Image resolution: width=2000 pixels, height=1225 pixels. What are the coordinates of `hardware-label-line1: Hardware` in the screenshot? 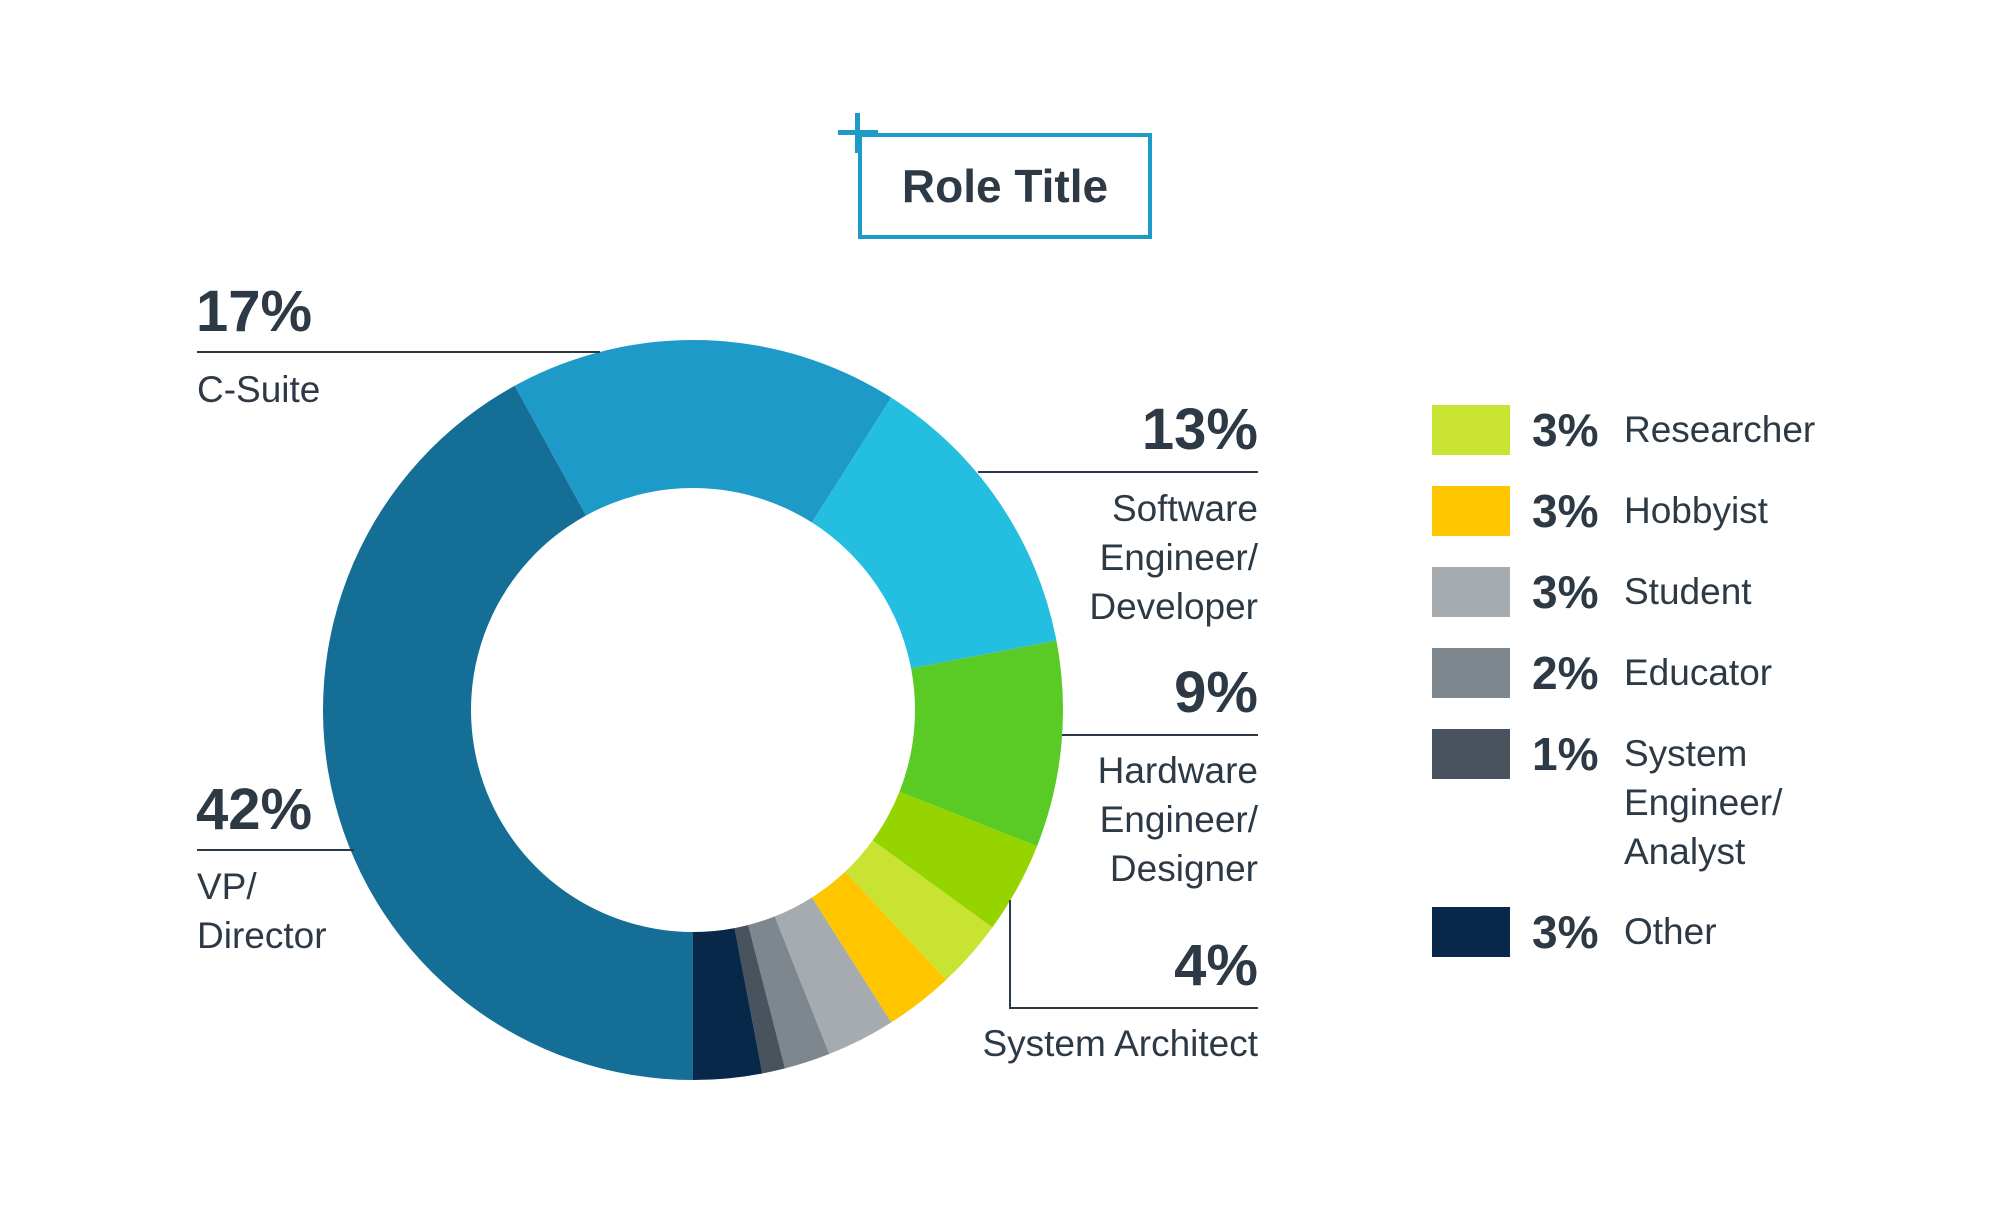 It's located at (1177, 770).